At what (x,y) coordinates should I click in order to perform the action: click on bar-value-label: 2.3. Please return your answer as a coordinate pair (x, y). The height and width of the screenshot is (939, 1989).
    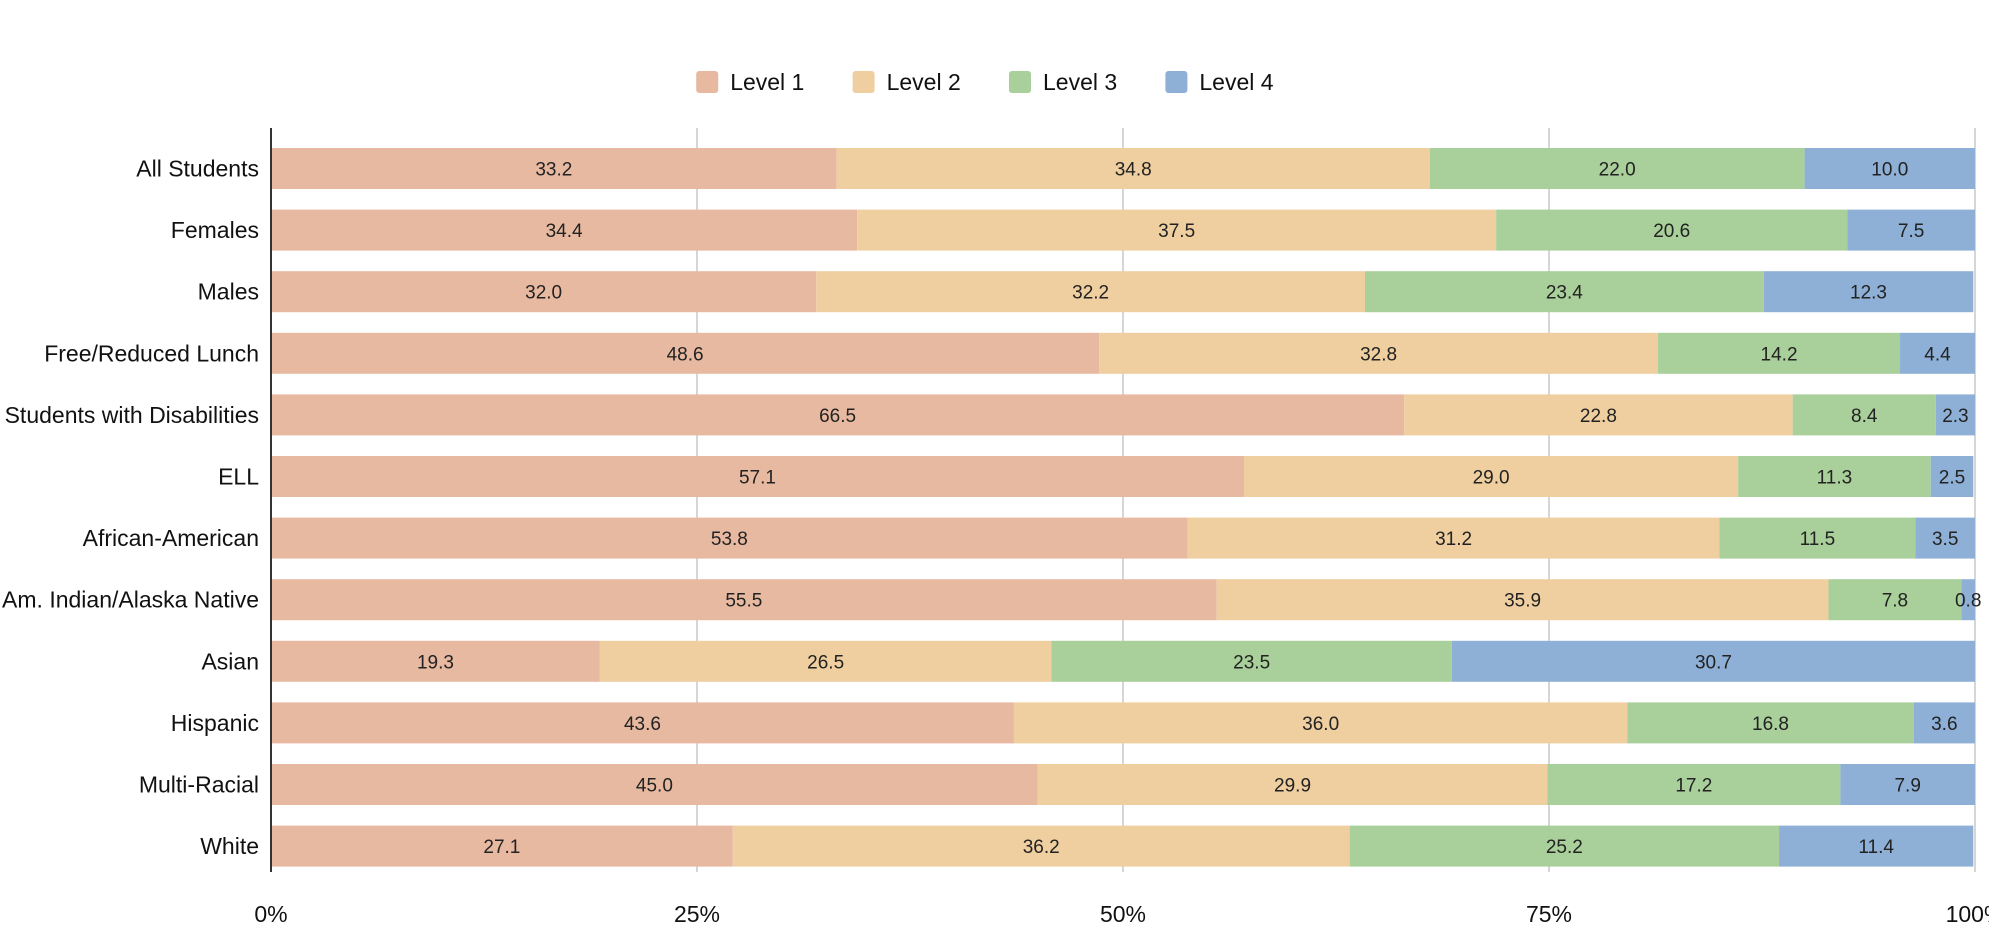
    Looking at the image, I should click on (1955, 416).